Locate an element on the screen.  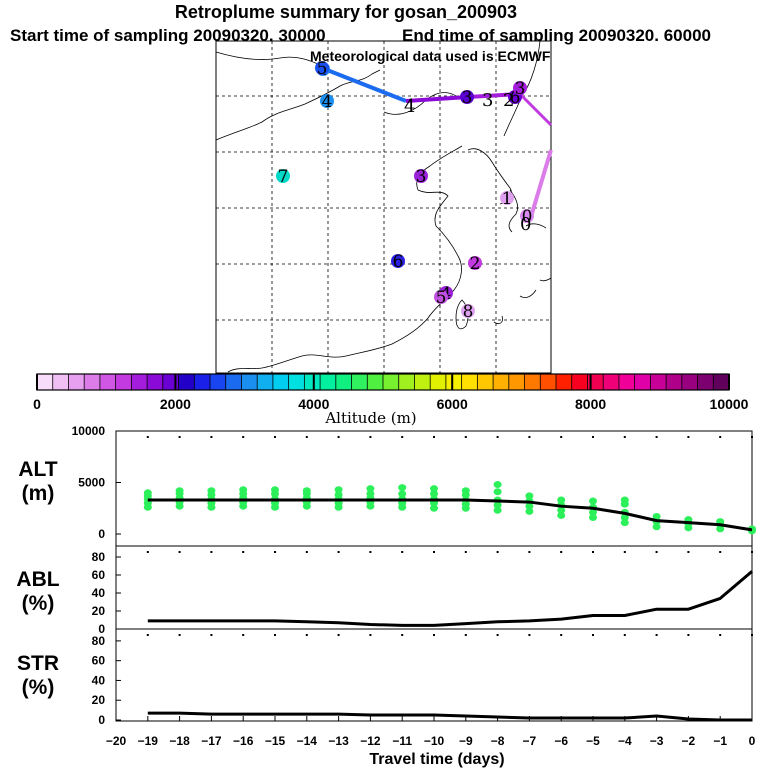
str-ytick-label: 60 is located at coordinates (99, 661).